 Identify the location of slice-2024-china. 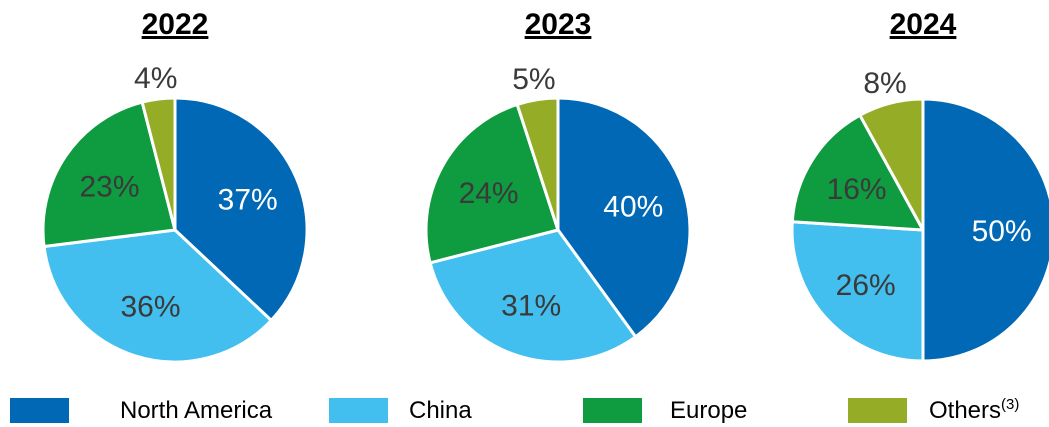
(857, 291).